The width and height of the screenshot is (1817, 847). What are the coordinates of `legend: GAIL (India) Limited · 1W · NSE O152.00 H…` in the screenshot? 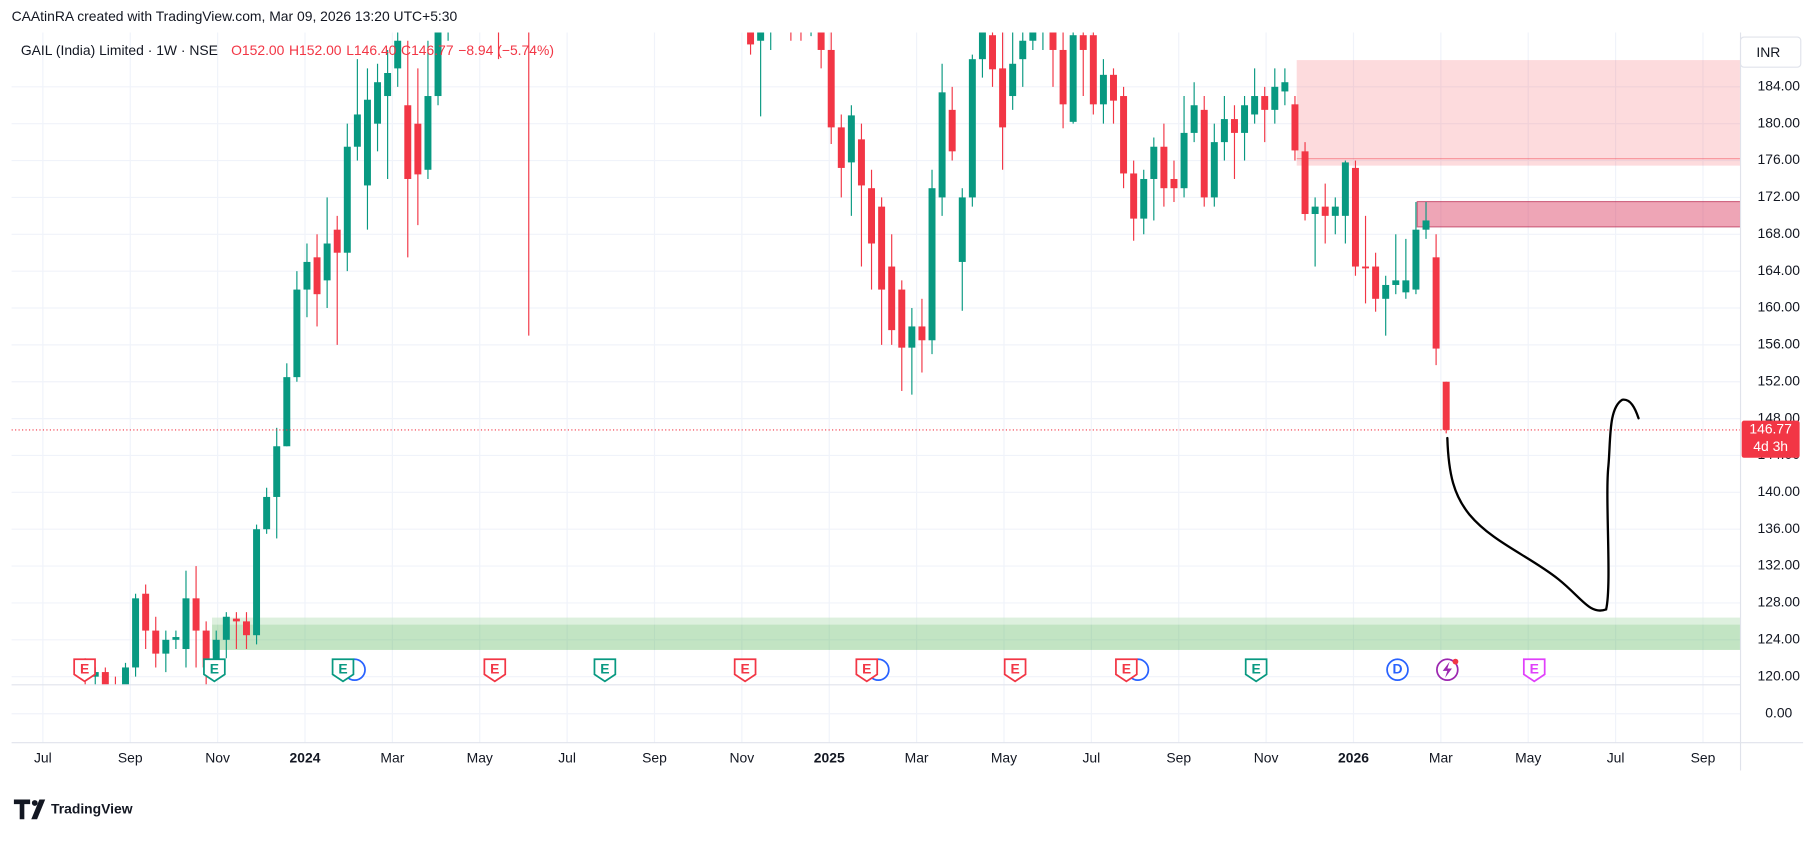 It's located at (287, 50).